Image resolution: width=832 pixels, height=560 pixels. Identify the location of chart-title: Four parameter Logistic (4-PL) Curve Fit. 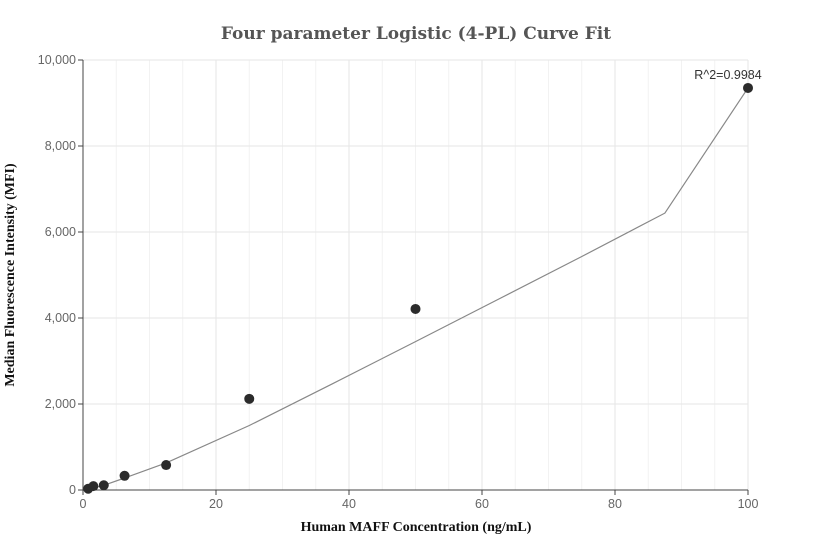
(416, 34).